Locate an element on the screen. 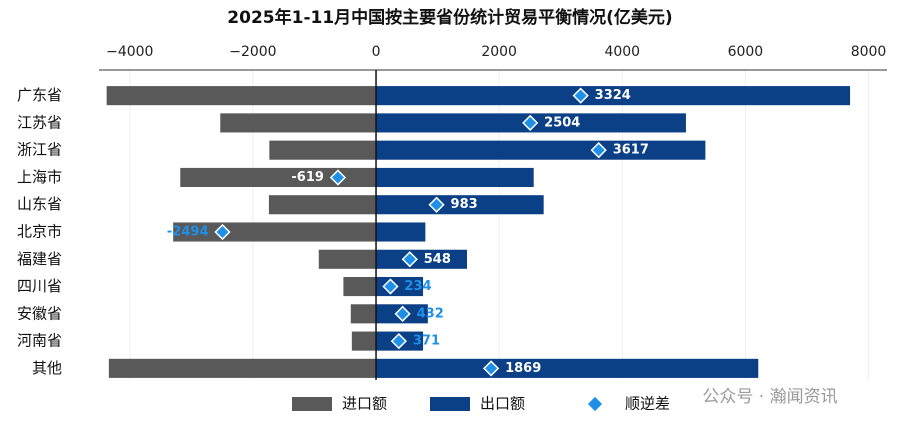 This screenshot has width=900, height=430. legend-label: 顺逆差 is located at coordinates (647, 404).